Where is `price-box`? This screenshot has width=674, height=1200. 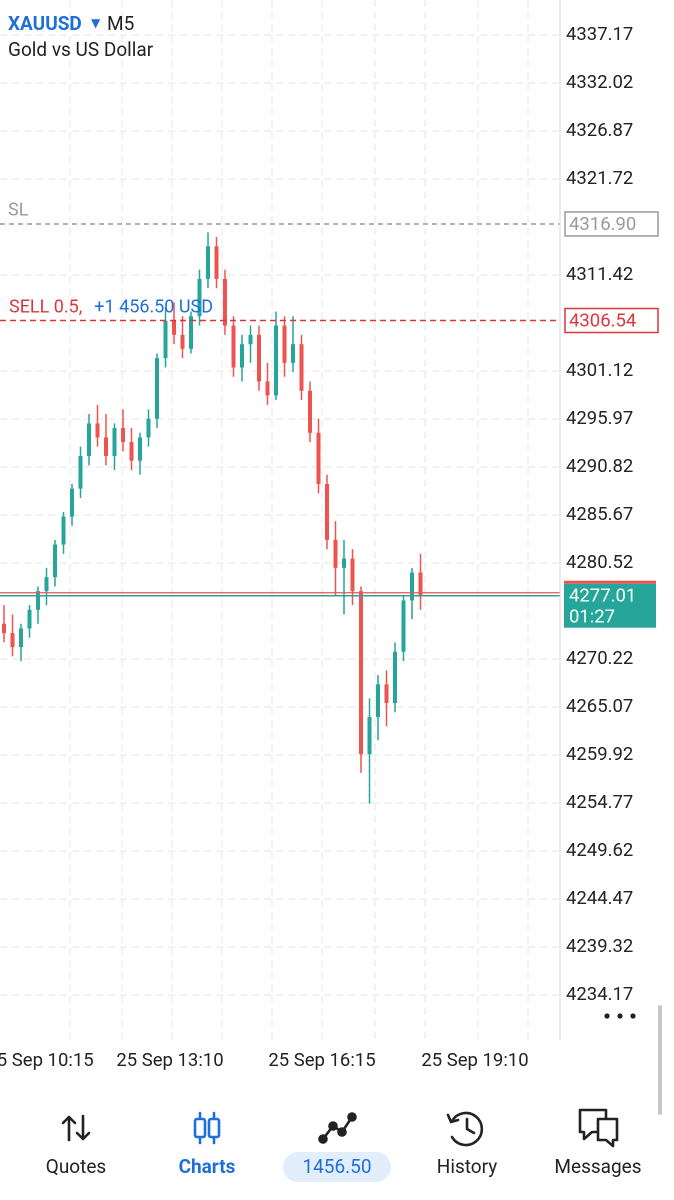
price-box is located at coordinates (610, 605).